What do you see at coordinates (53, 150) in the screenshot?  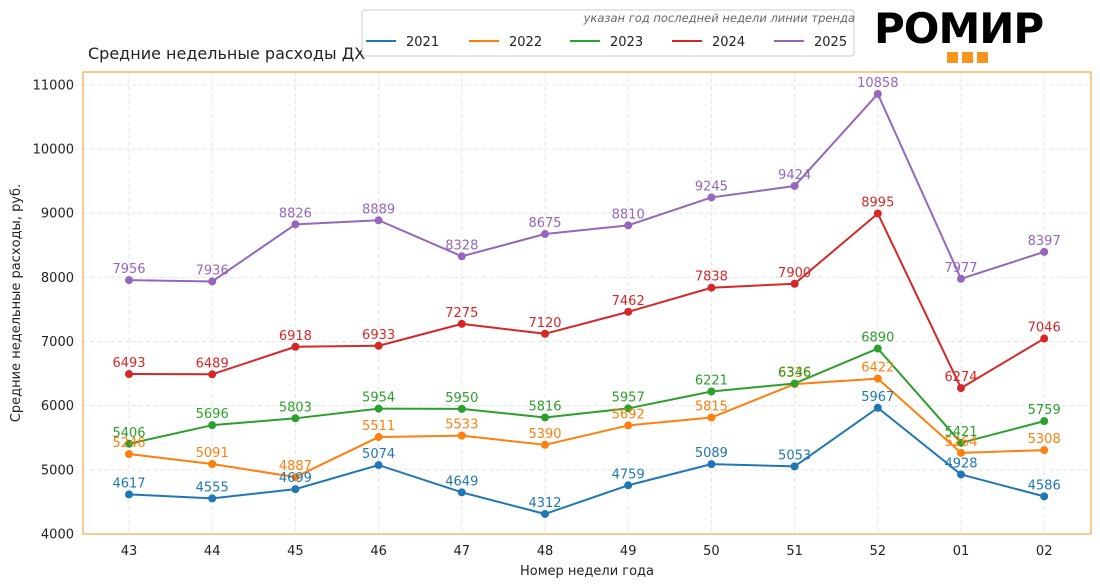 I see `y-tick-label: 10000` at bounding box center [53, 150].